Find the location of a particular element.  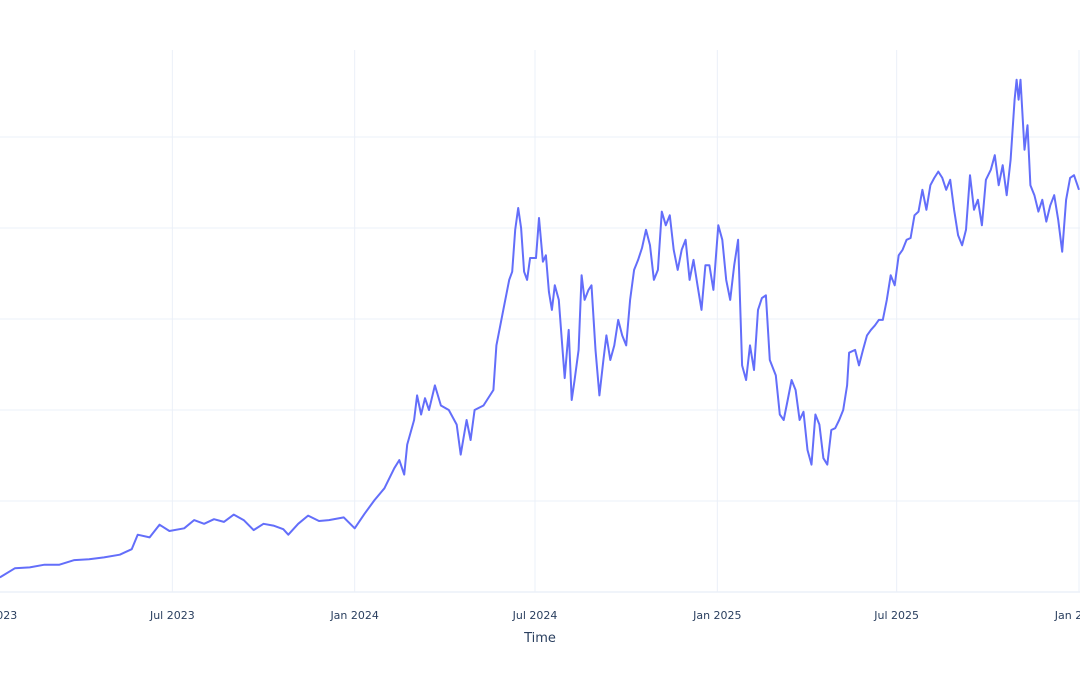

x-tick-label: Jul 2024 is located at coordinates (535, 615).